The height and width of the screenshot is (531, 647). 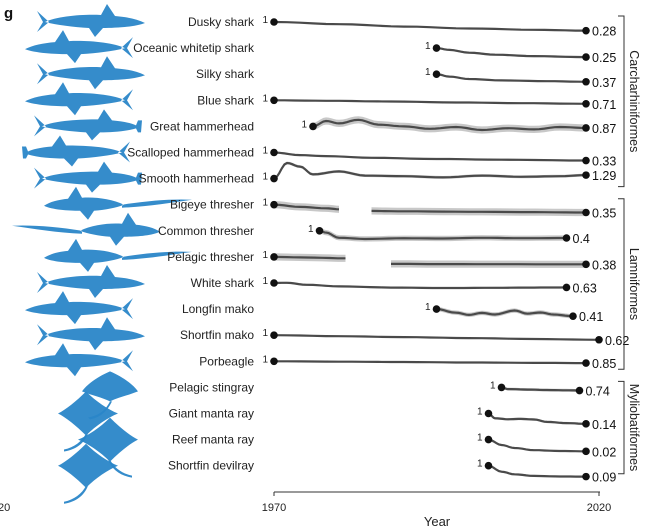 What do you see at coordinates (274, 178) in the screenshot?
I see `smooth-hammerhead-start-point` at bounding box center [274, 178].